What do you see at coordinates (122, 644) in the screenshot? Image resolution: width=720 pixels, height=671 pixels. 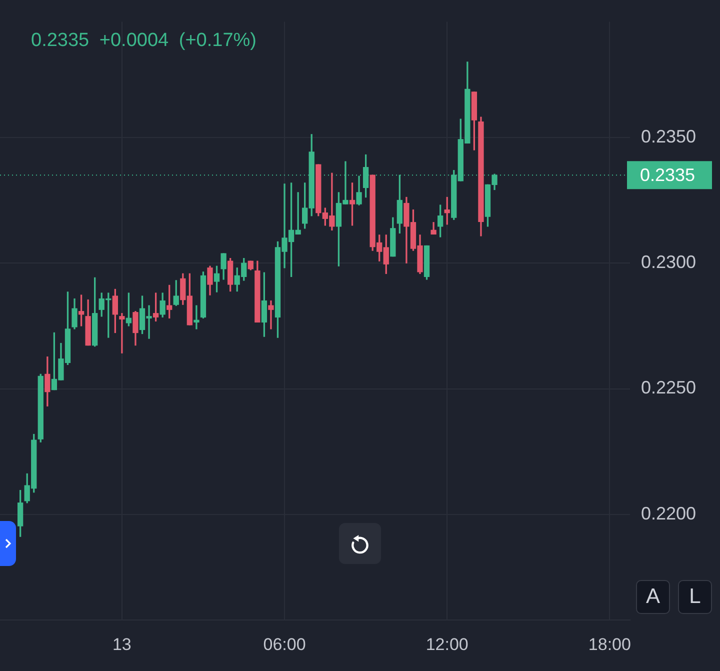 I see `x-tick-label: 13` at bounding box center [122, 644].